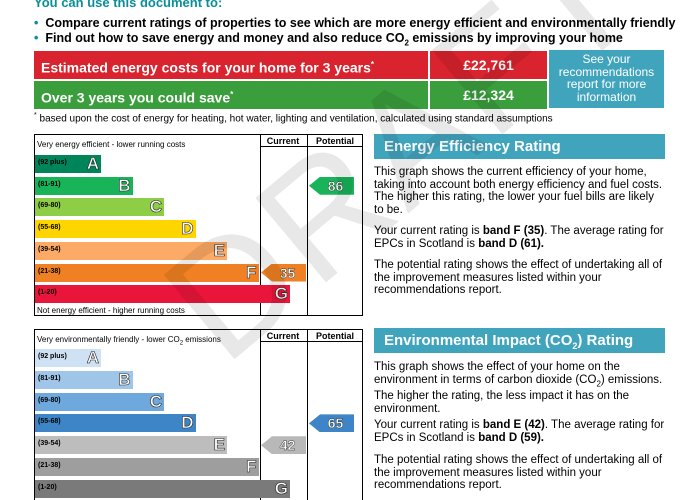 The image size is (700, 500). What do you see at coordinates (283, 445) in the screenshot?
I see `environment-current-arrow: 42` at bounding box center [283, 445].